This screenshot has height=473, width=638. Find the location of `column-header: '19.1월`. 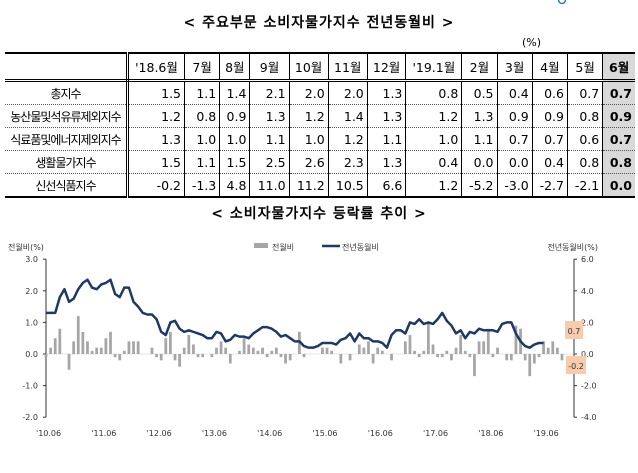

column-header: '19.1월 is located at coordinates (433, 67).